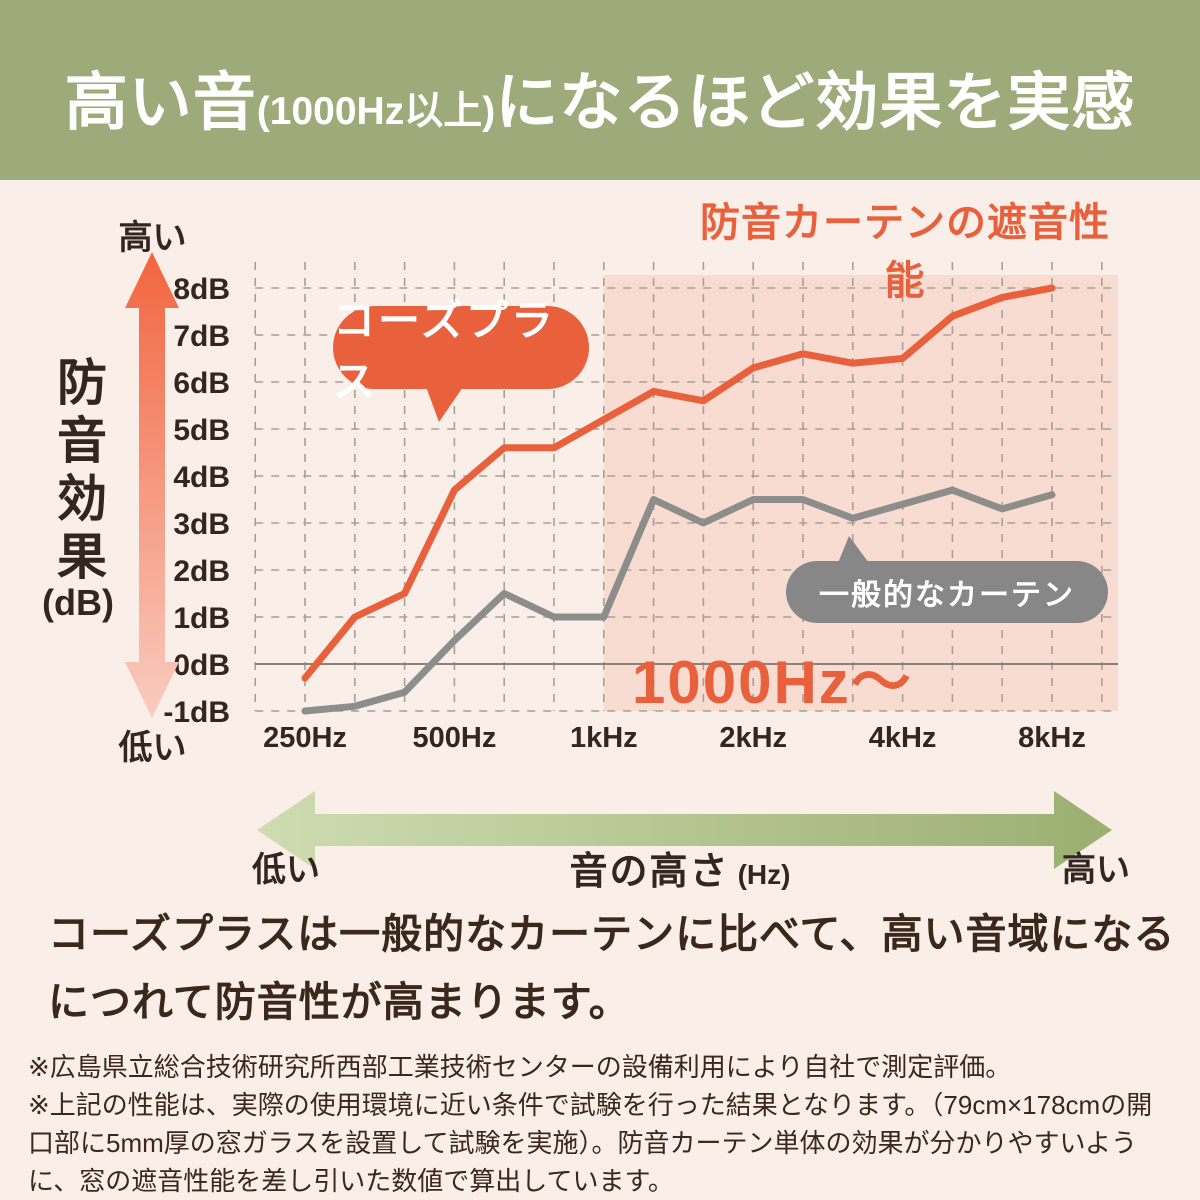 This screenshot has width=1200, height=1200. Describe the element at coordinates (1052, 738) in the screenshot. I see `x-tick-label: 8kHz` at that location.